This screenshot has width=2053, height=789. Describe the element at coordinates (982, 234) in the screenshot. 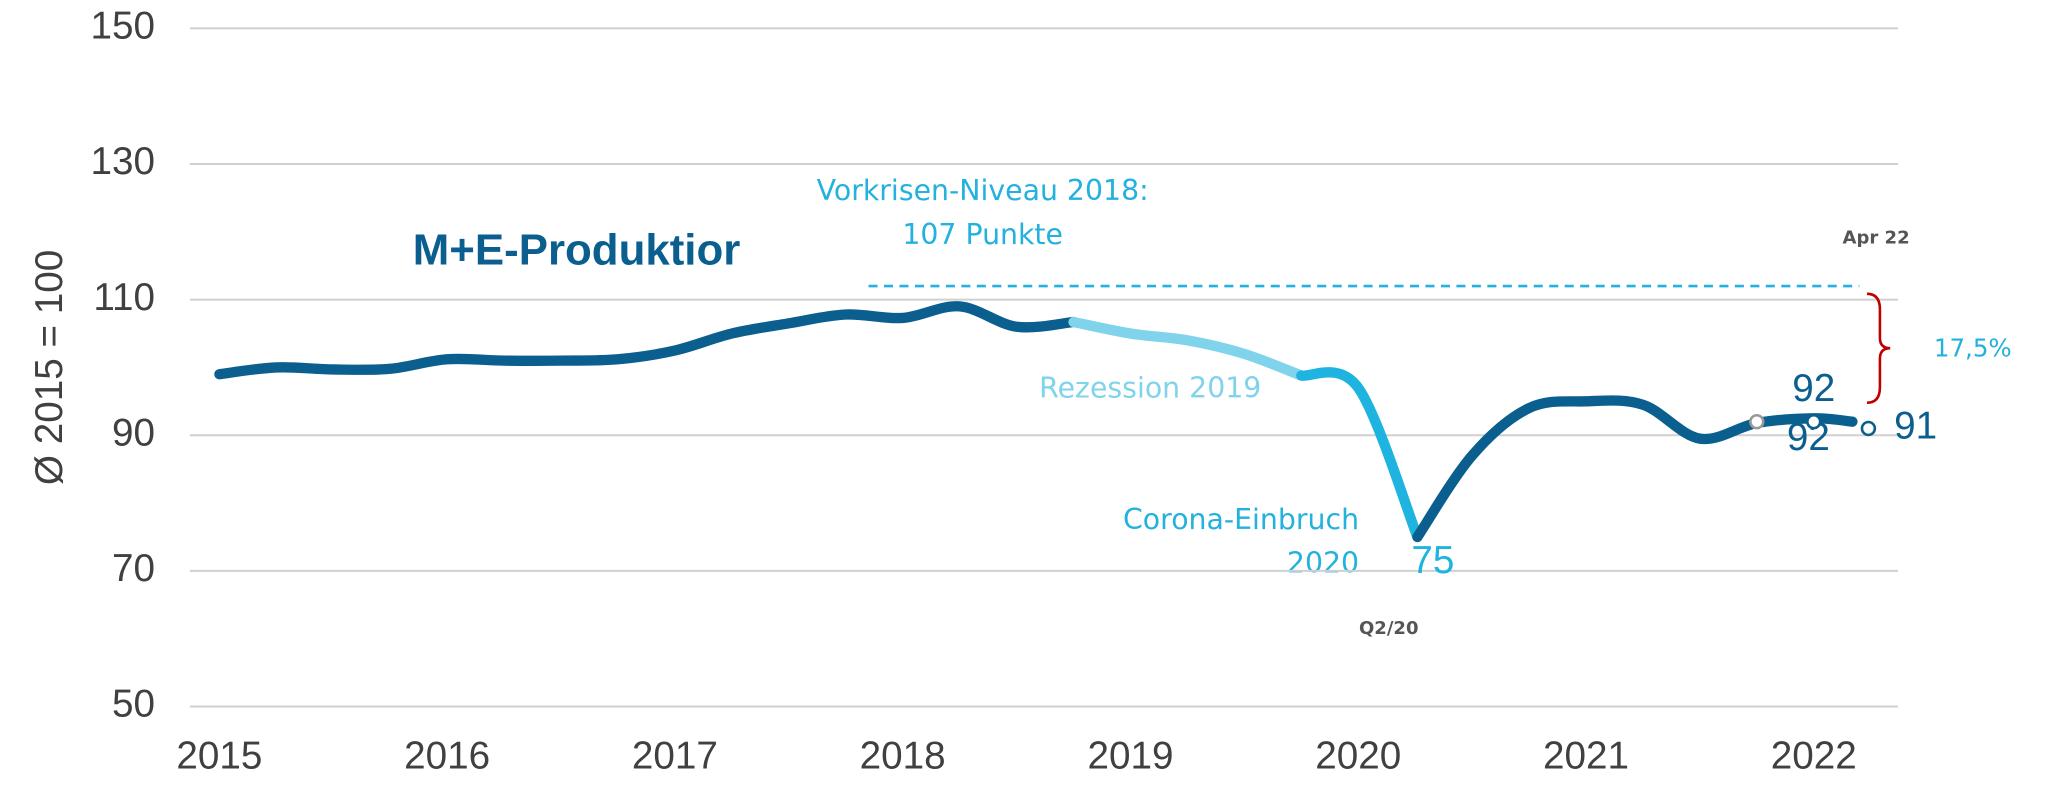

I see `annotation: 107 Punkte` at that location.